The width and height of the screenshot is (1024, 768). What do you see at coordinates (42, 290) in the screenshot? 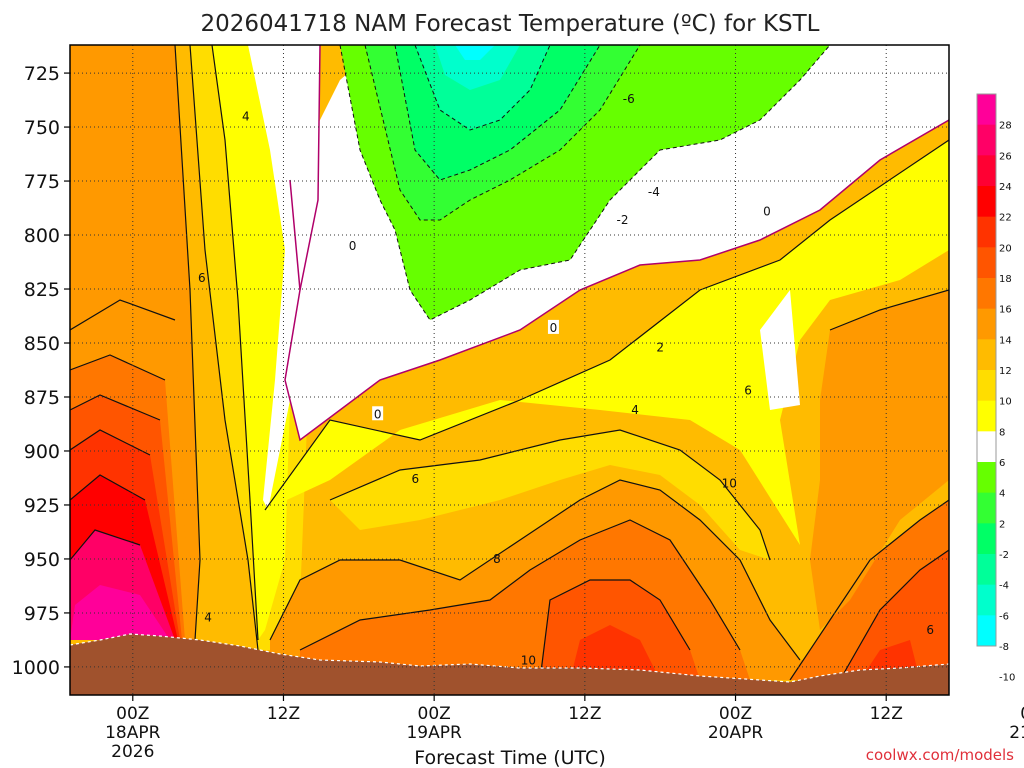
I see `y-tick-label: 825` at bounding box center [42, 290].